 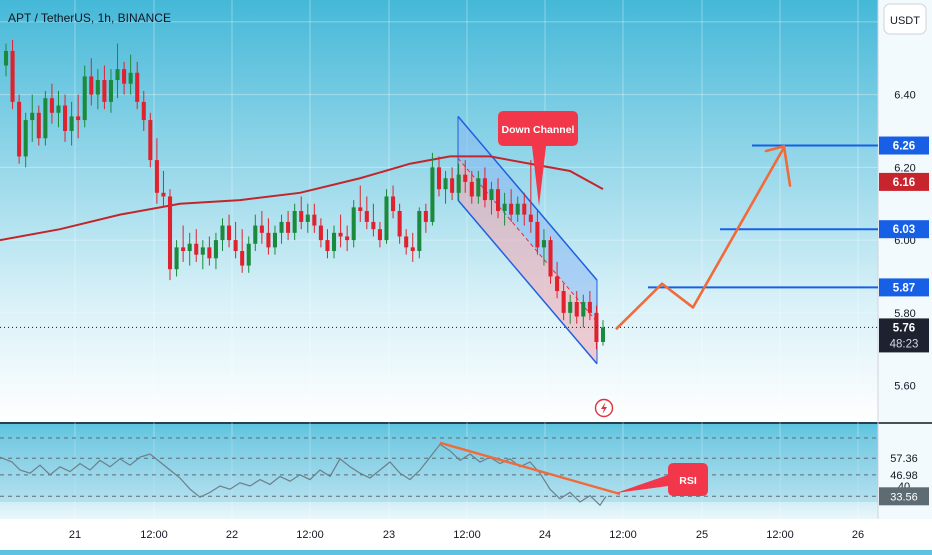 I want to click on currency-label: USDT, so click(x=905, y=21).